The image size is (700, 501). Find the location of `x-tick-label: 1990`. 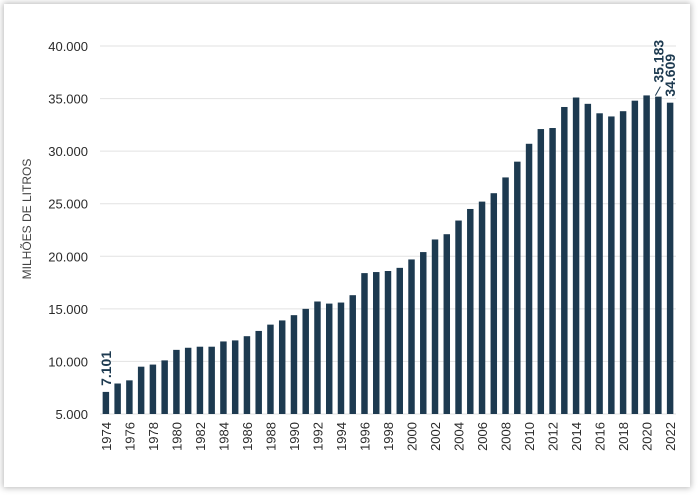

x-tick-label: 1990 is located at coordinates (294, 436).